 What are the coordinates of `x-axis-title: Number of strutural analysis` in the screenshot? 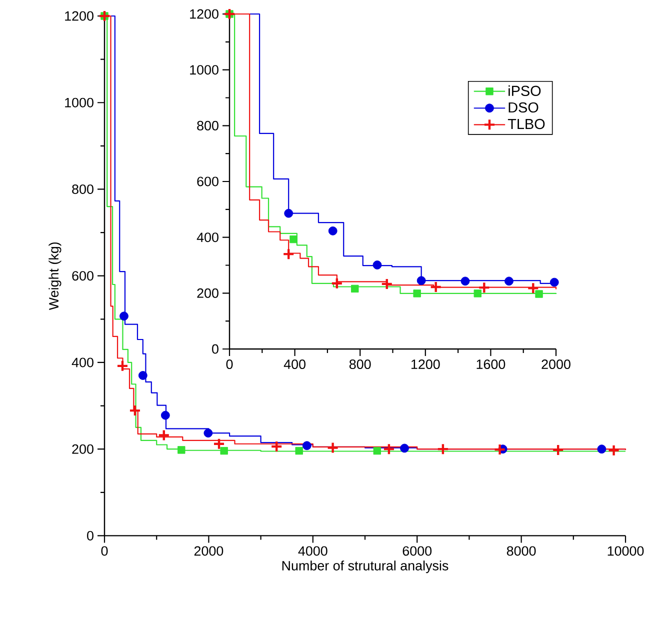 It's located at (365, 567).